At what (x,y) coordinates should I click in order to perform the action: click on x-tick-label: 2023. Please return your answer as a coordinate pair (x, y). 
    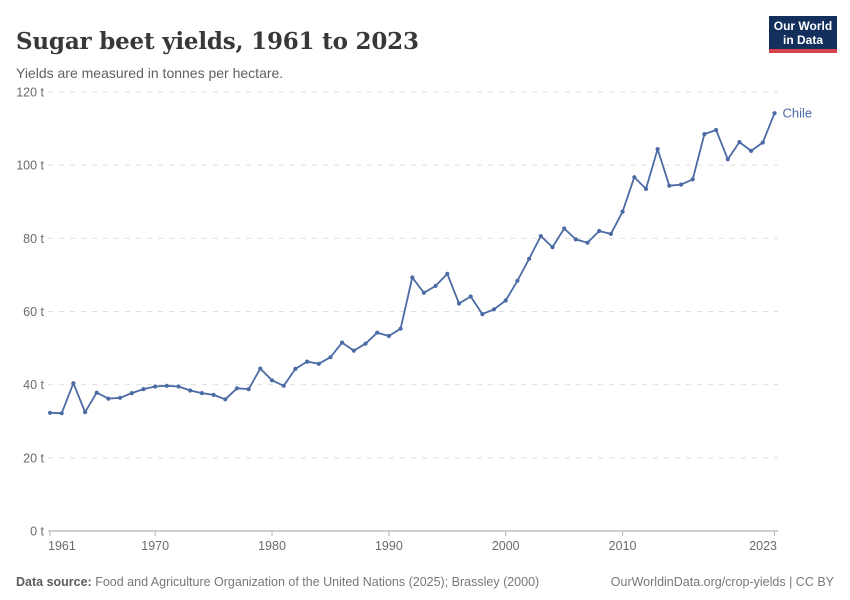
    Looking at the image, I should click on (763, 546).